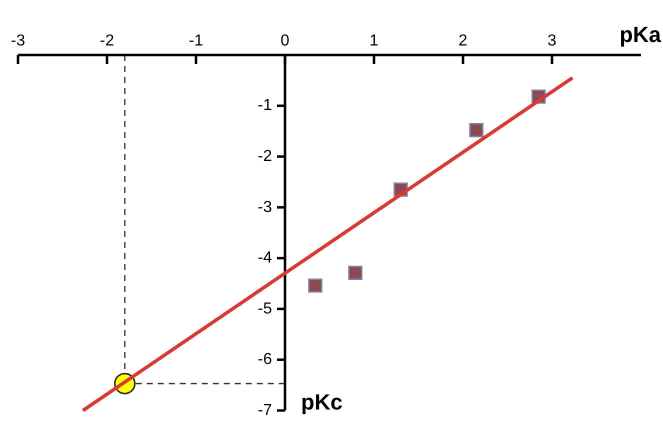 This screenshot has height=422, width=663. I want to click on y-tick-label: -1, so click(265, 105).